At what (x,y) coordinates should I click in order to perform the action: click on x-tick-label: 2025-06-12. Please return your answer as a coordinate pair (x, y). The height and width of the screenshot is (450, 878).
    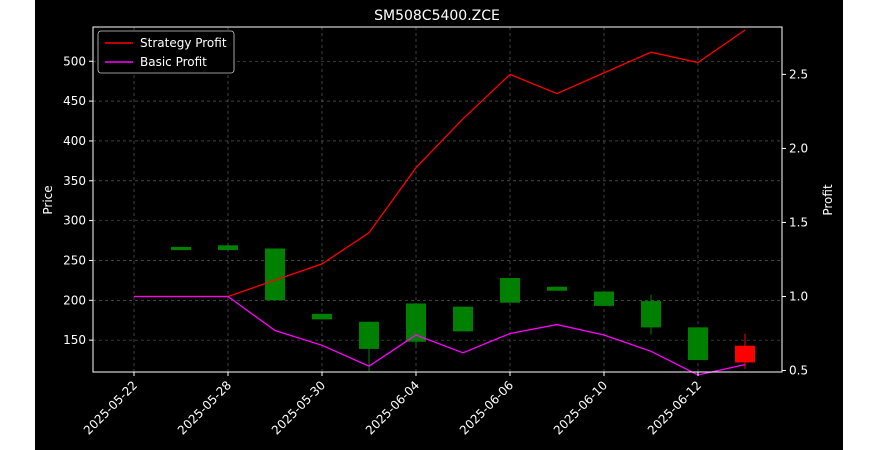
    Looking at the image, I should click on (674, 407).